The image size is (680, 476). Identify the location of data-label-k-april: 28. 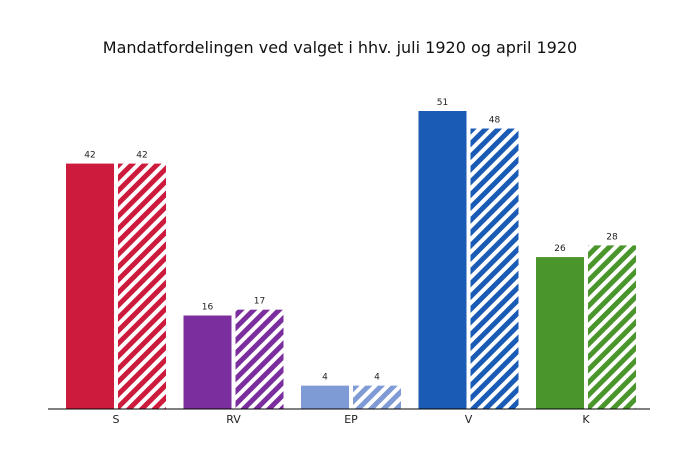
(612, 237).